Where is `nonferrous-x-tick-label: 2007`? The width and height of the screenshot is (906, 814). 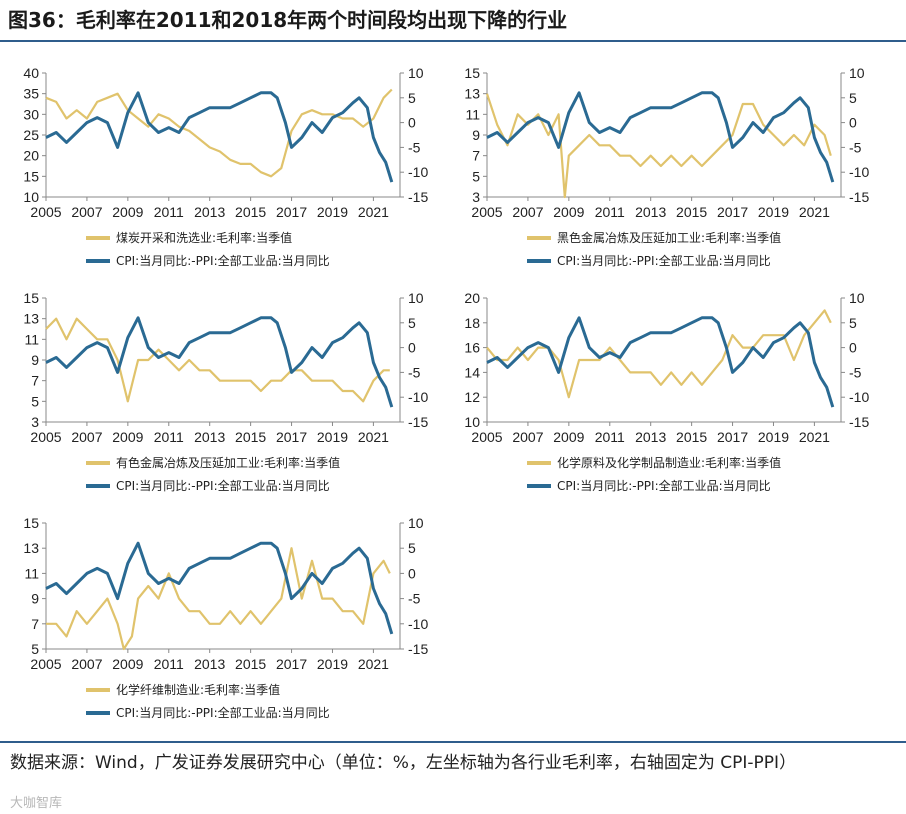 nonferrous-x-tick-label: 2007 is located at coordinates (86, 437).